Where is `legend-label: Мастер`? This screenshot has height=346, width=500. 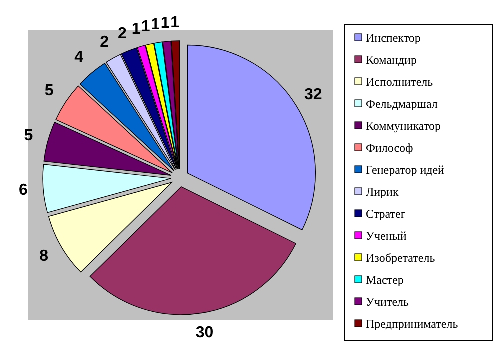
legend-label: Мастер is located at coordinates (385, 280).